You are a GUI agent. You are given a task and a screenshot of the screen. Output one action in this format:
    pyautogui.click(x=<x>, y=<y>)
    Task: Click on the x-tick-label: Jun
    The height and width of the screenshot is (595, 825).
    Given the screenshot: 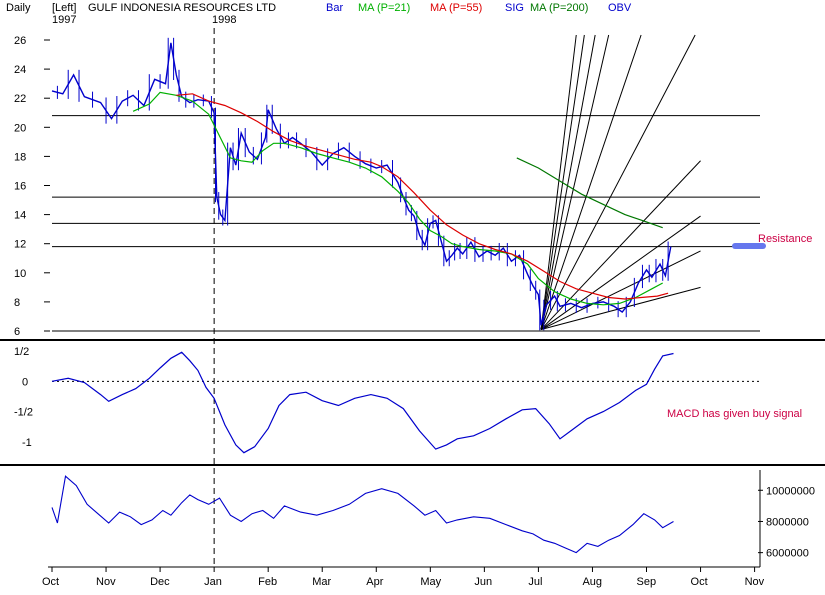 What is the action you would take?
    pyautogui.click(x=483, y=582)
    